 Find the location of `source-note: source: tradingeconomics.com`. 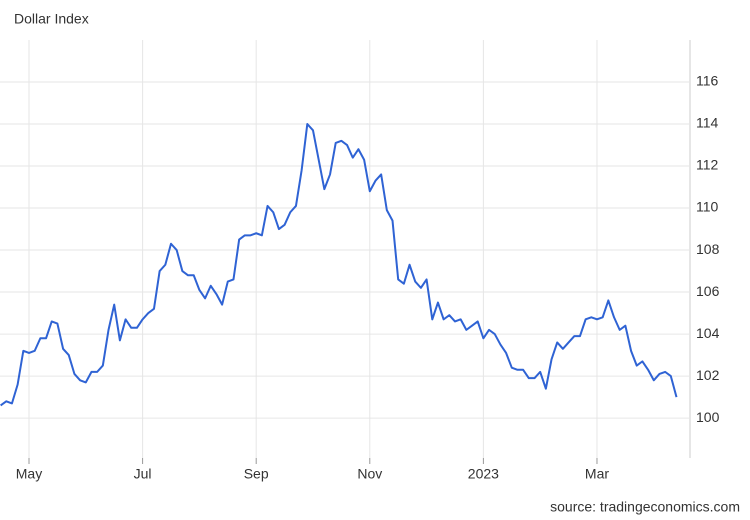

source-note: source: tradingeconomics.com is located at coordinates (645, 507).